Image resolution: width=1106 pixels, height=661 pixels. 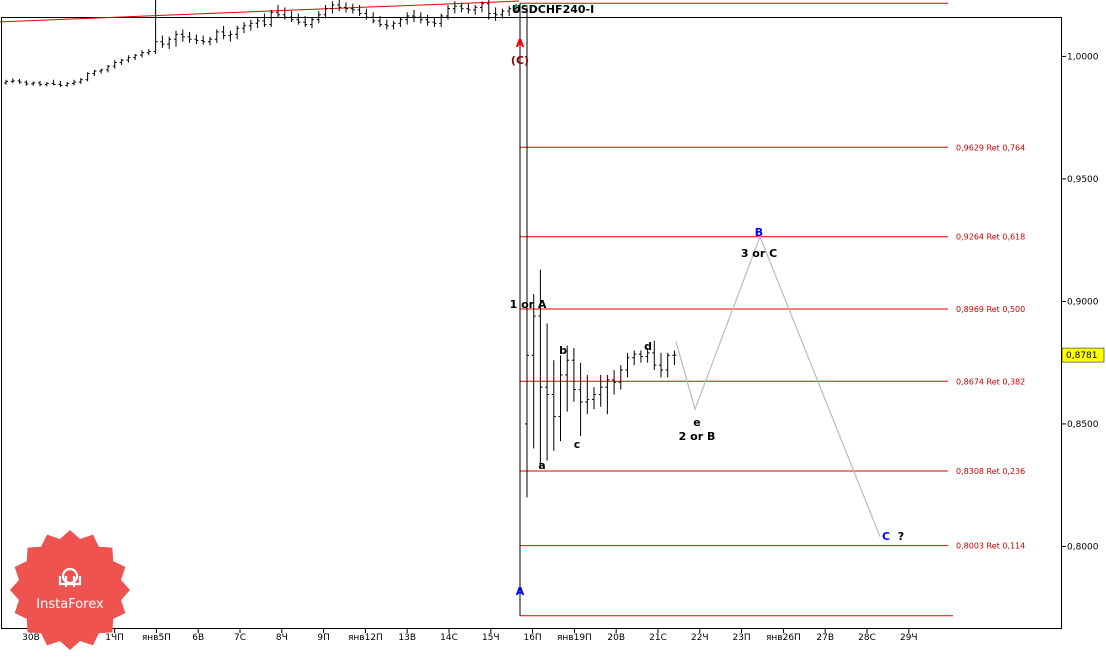 I want to click on projection-line, so click(x=778, y=386).